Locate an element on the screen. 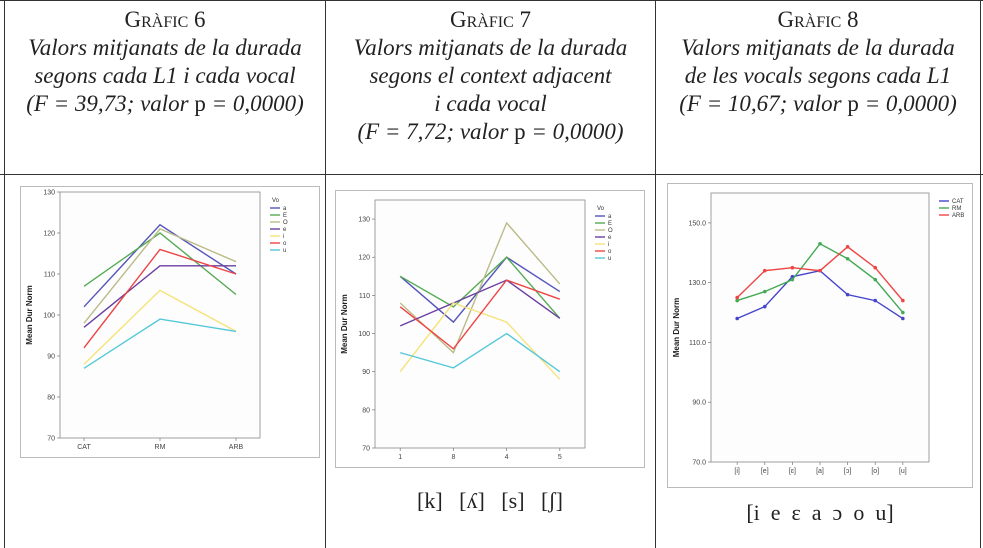  caption-line: segons el context adjacent is located at coordinates (490, 75).